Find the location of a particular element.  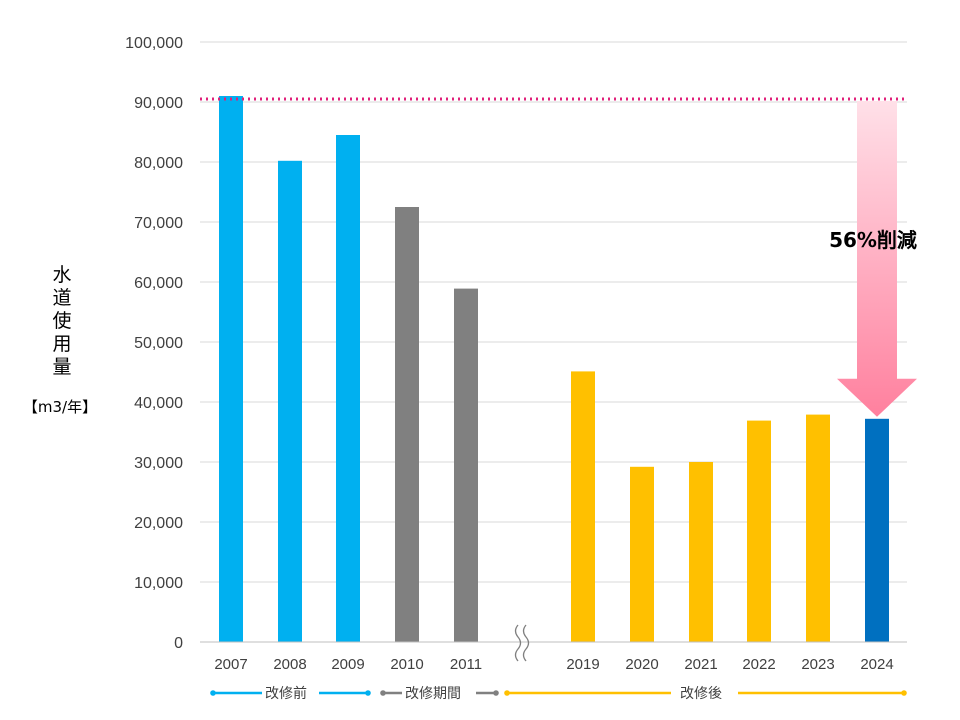

bar-2022 is located at coordinates (759, 531).